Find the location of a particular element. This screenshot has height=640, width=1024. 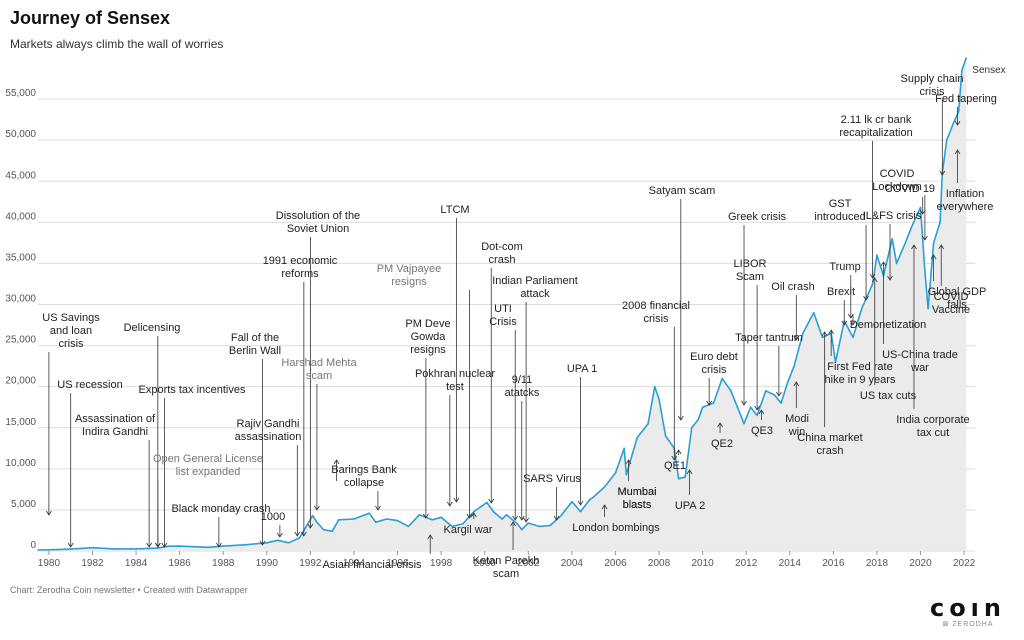

annotation: US tax cuts is located at coordinates (888, 339).